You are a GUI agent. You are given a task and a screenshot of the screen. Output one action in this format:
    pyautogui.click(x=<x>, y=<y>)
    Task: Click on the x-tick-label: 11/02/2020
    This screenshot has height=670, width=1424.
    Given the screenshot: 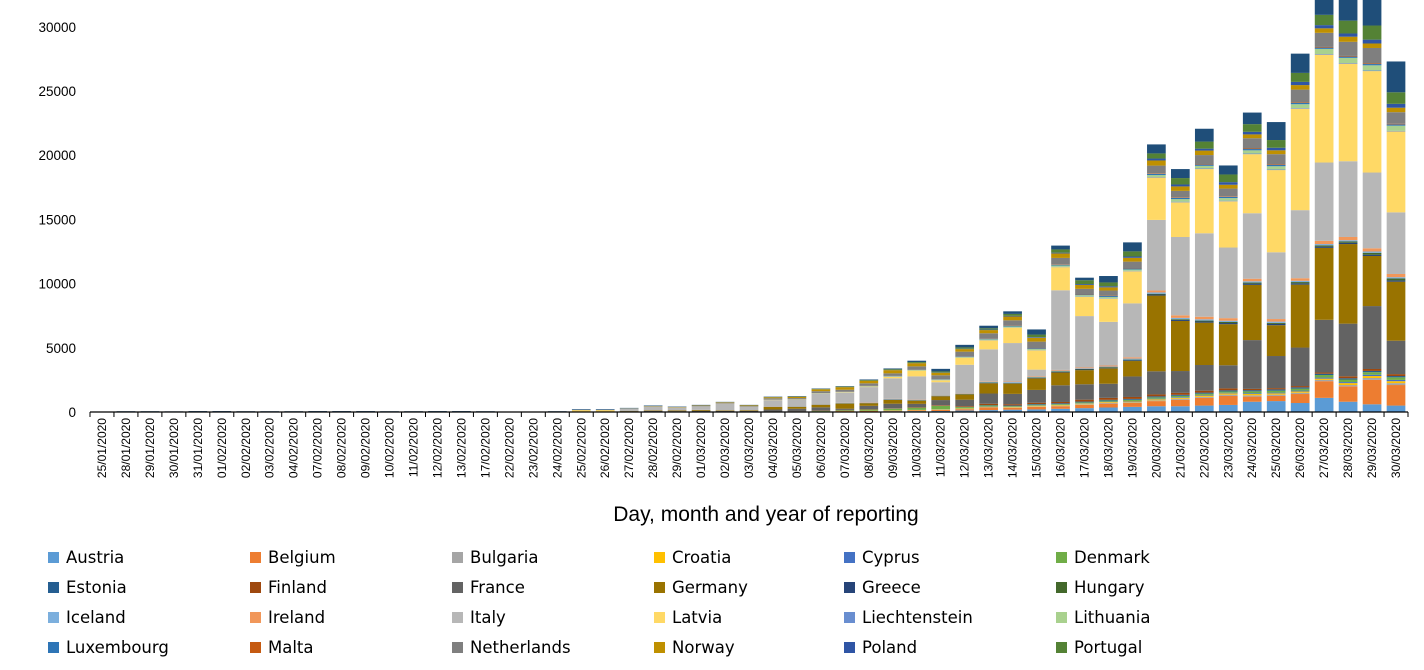 What is the action you would take?
    pyautogui.click(x=414, y=447)
    